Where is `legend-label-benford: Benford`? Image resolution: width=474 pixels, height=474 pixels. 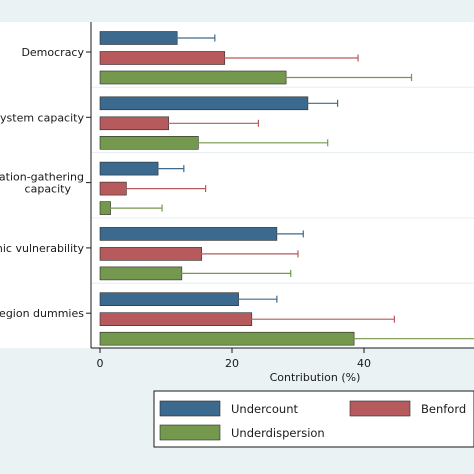
legend-label-benford: Benford is located at coordinates (443, 409).